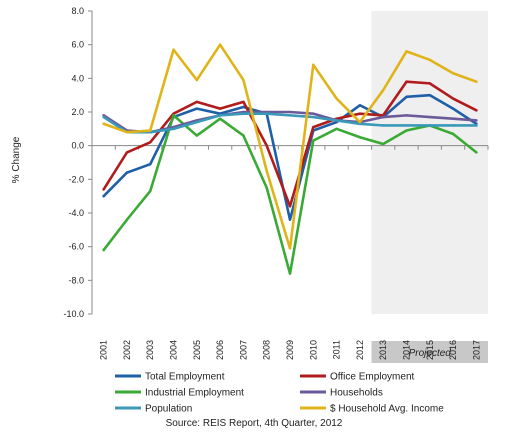 This screenshot has width=513, height=435. I want to click on x-tick-label: 2009, so click(290, 350).